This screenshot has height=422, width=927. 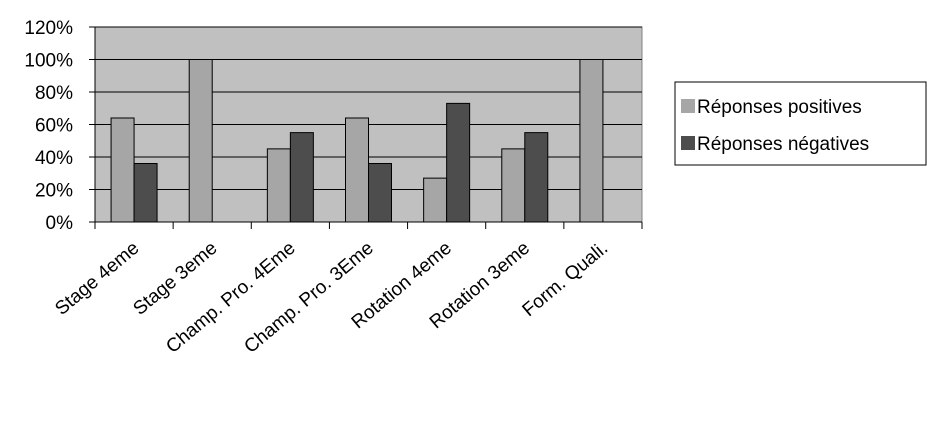 I want to click on y-tick-label: 40%, so click(x=54, y=158).